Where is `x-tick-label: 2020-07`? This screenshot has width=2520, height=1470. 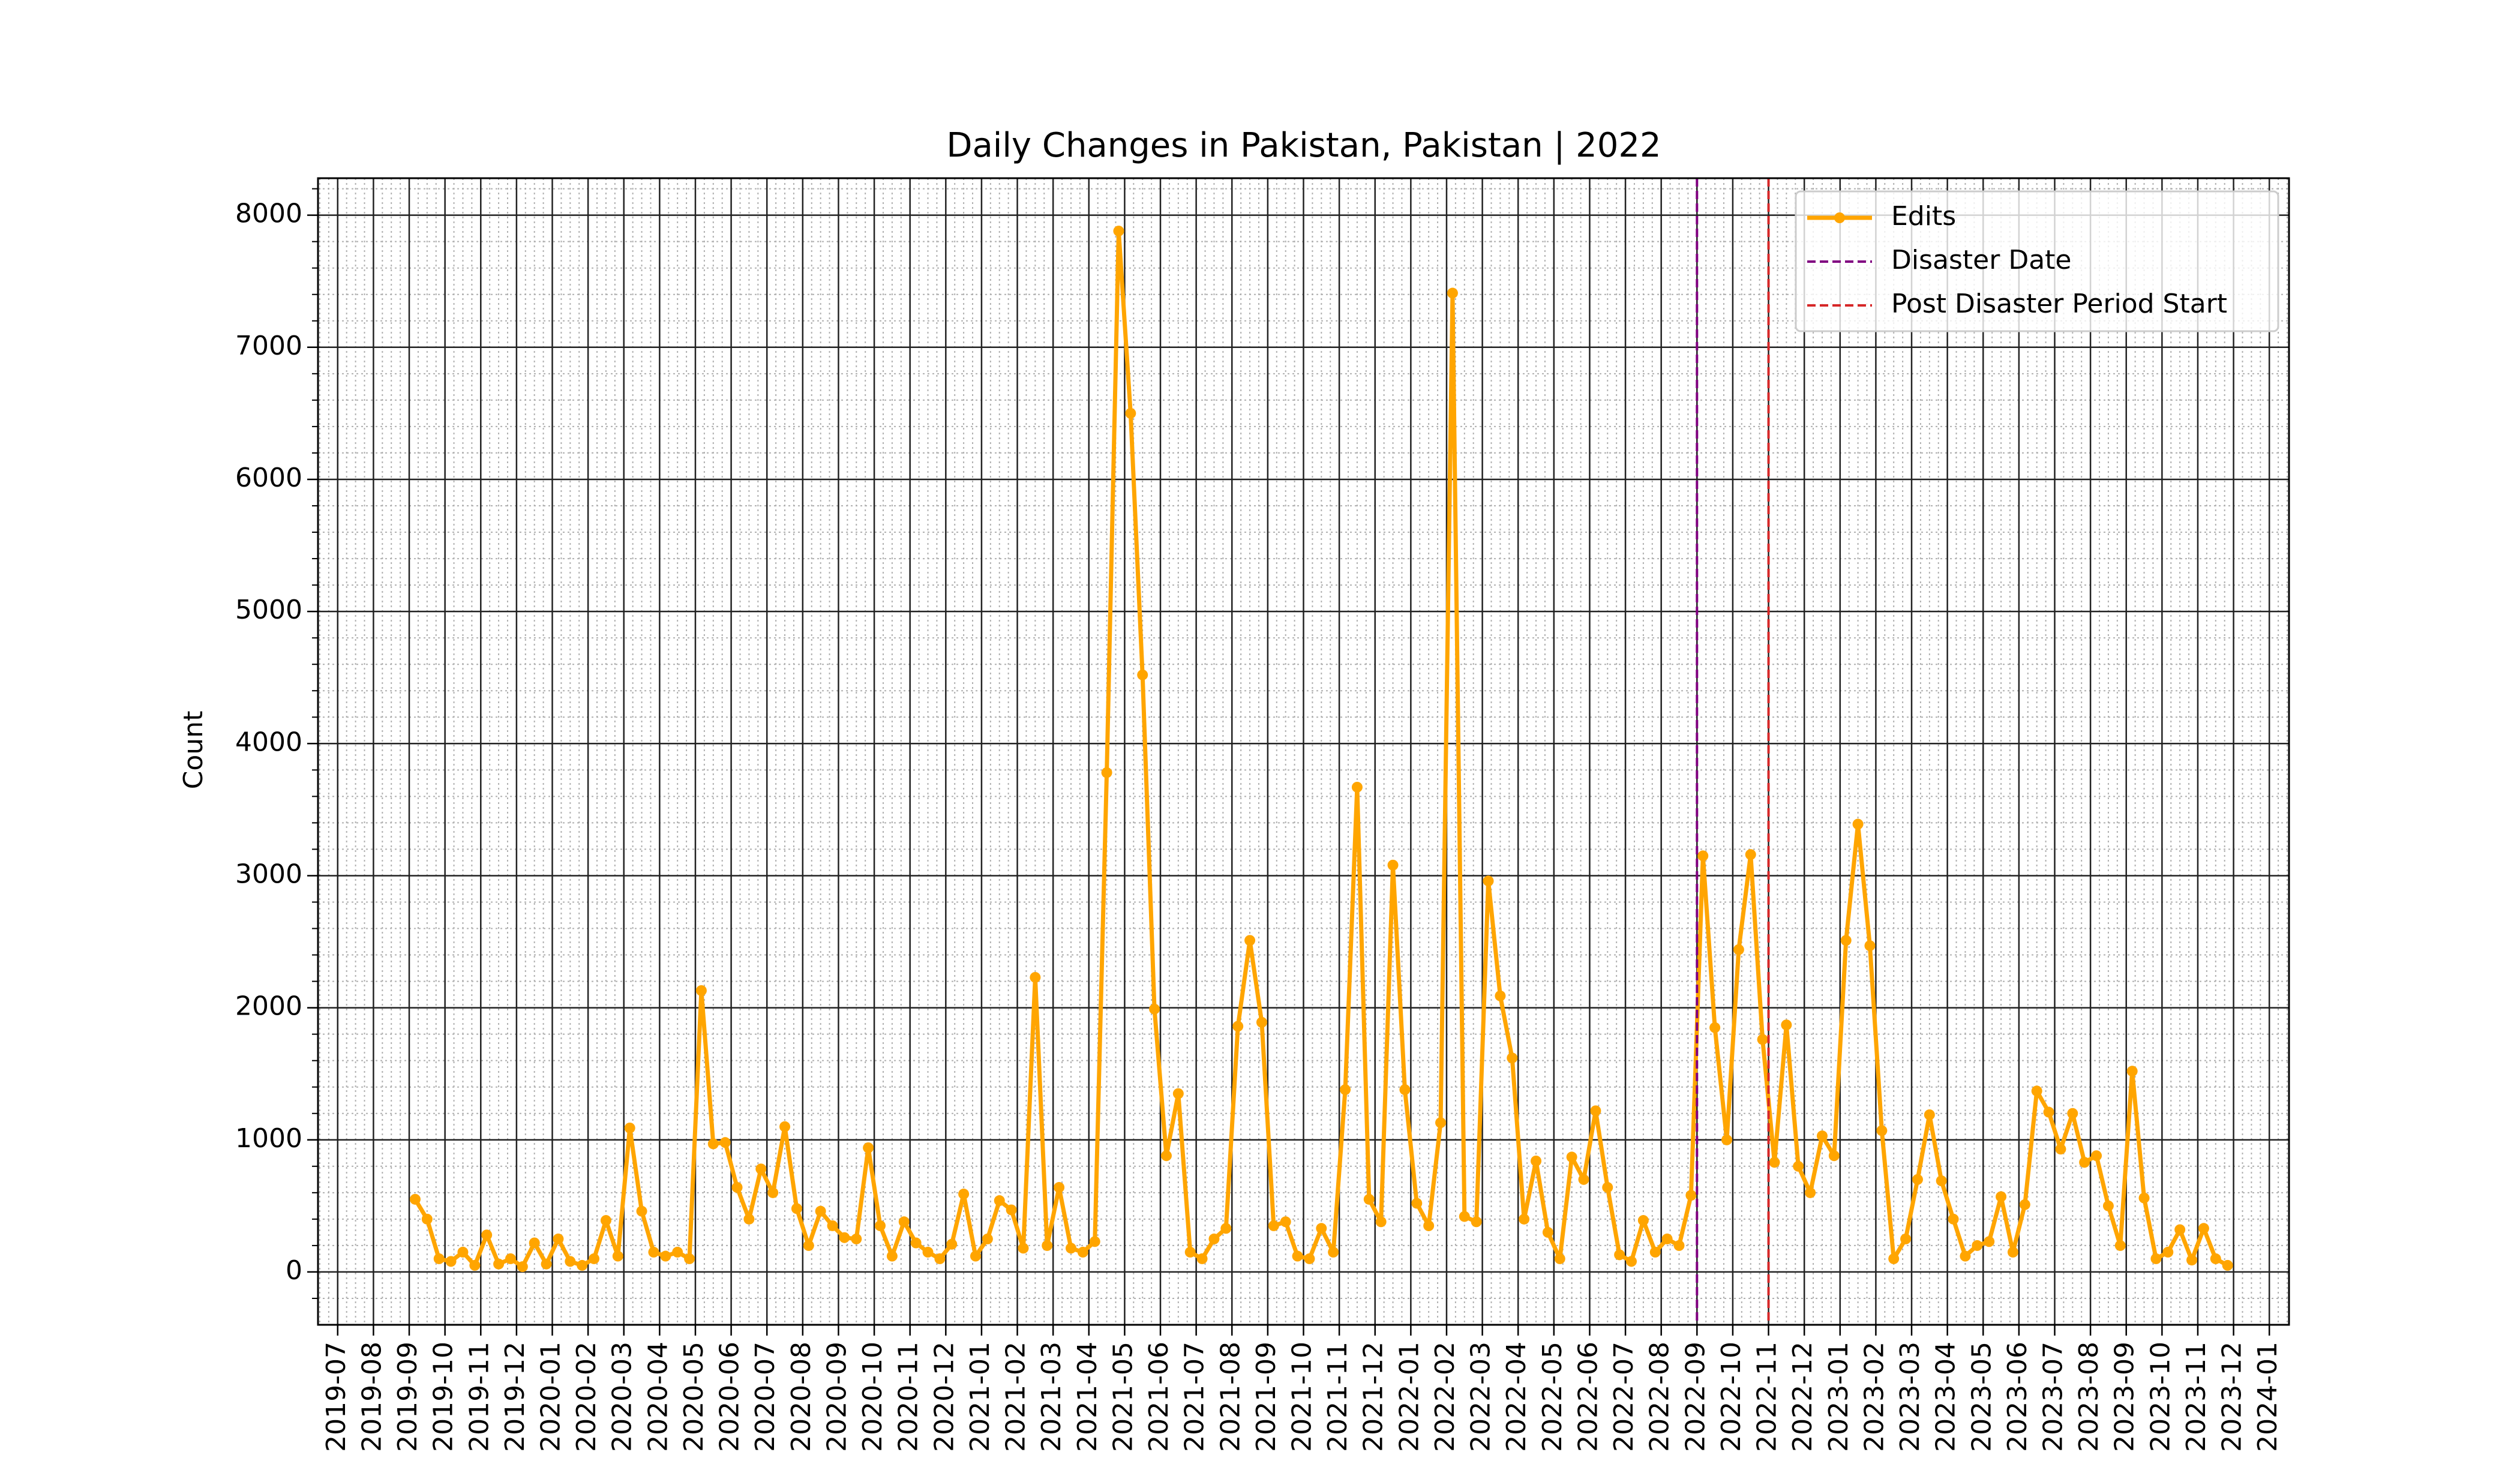 x-tick-label: 2020-07 is located at coordinates (766, 1397).